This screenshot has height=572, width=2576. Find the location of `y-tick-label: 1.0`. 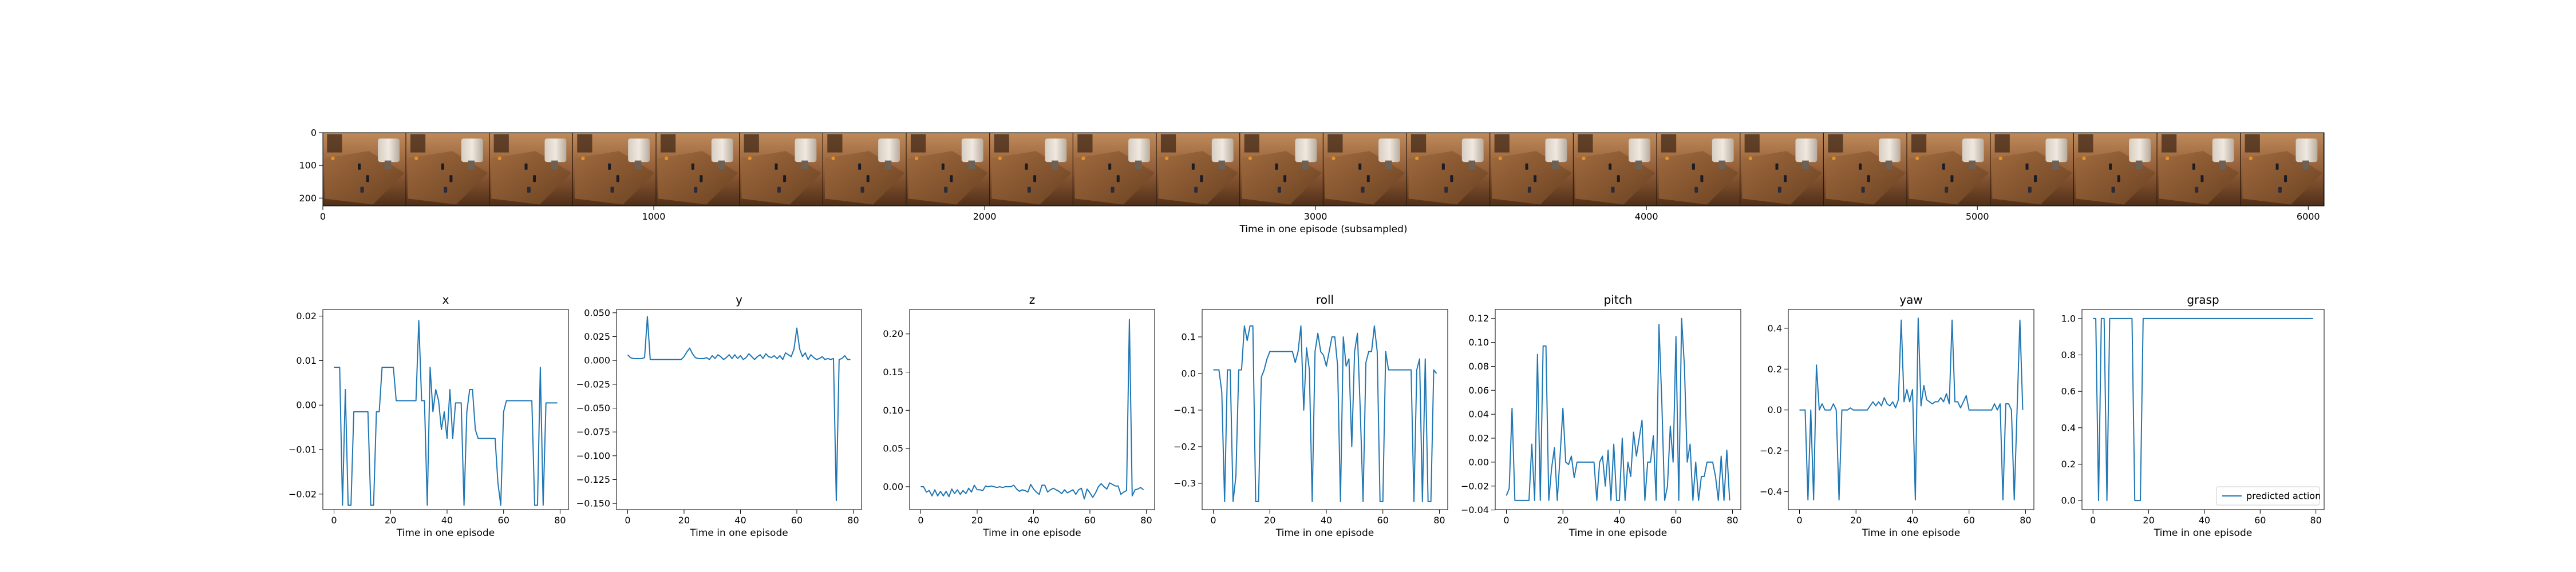

y-tick-label: 1.0 is located at coordinates (2068, 318).